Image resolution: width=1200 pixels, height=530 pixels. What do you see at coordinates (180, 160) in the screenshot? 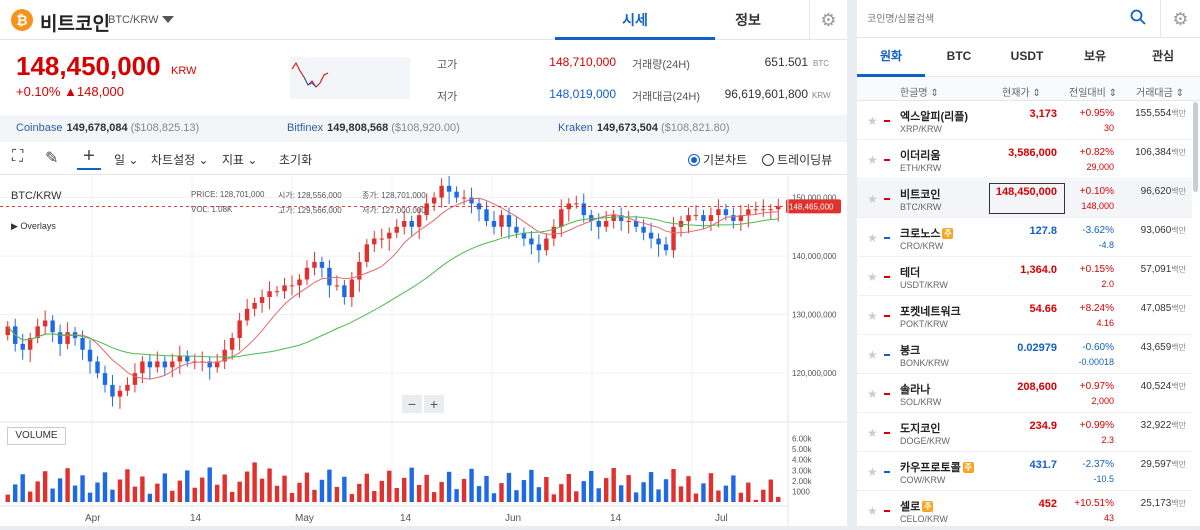
I see `chart-settings-button: 차트설정 ⌄` at bounding box center [180, 160].